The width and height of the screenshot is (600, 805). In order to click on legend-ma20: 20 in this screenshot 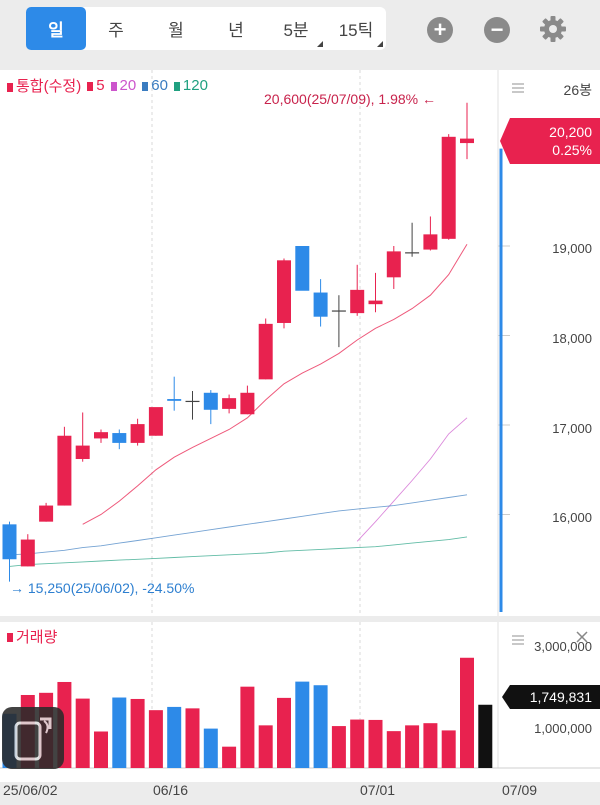, I will do `click(123, 85)`.